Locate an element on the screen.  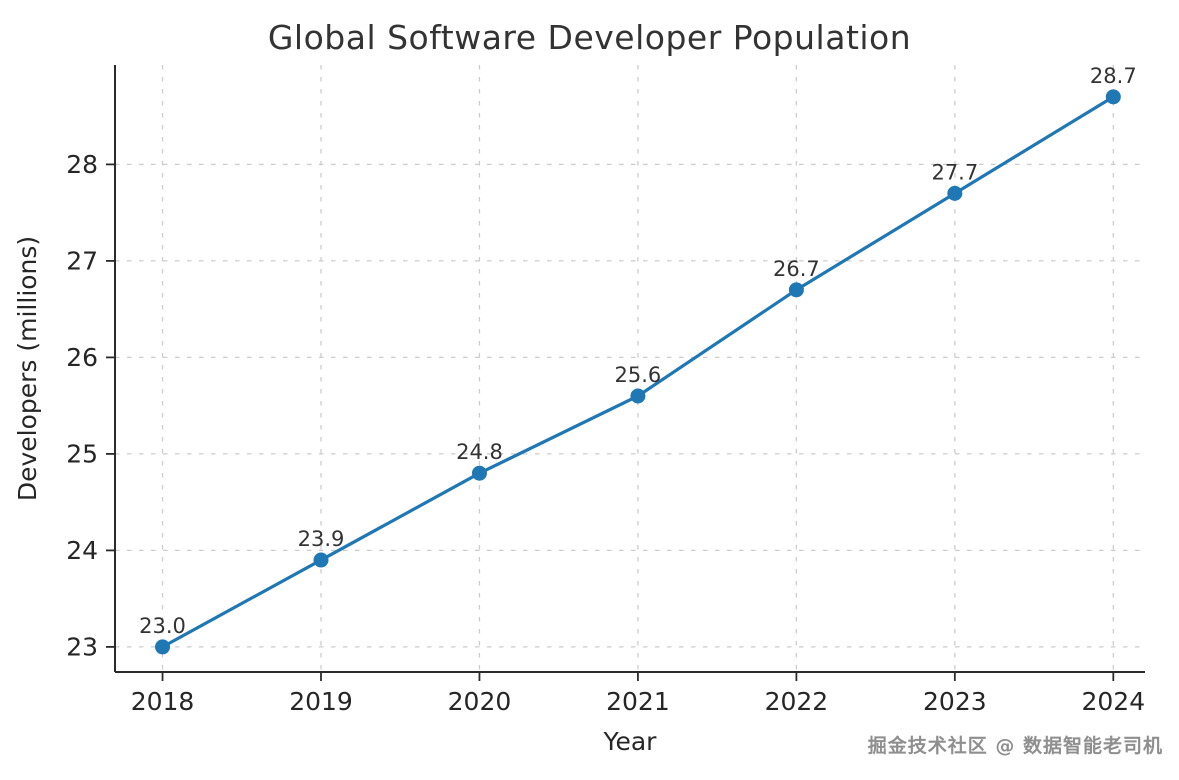
x-tick-label: 2020 is located at coordinates (480, 701).